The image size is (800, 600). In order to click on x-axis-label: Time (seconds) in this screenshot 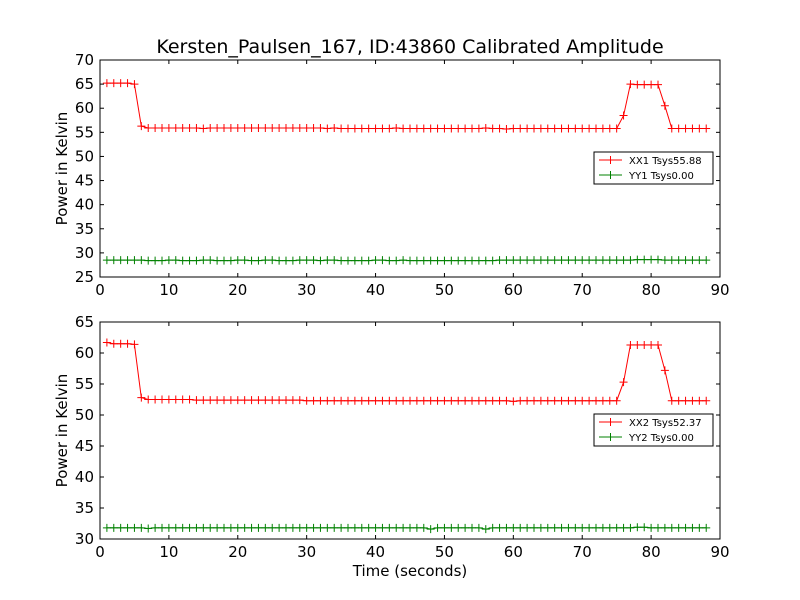, I will do `click(410, 571)`.